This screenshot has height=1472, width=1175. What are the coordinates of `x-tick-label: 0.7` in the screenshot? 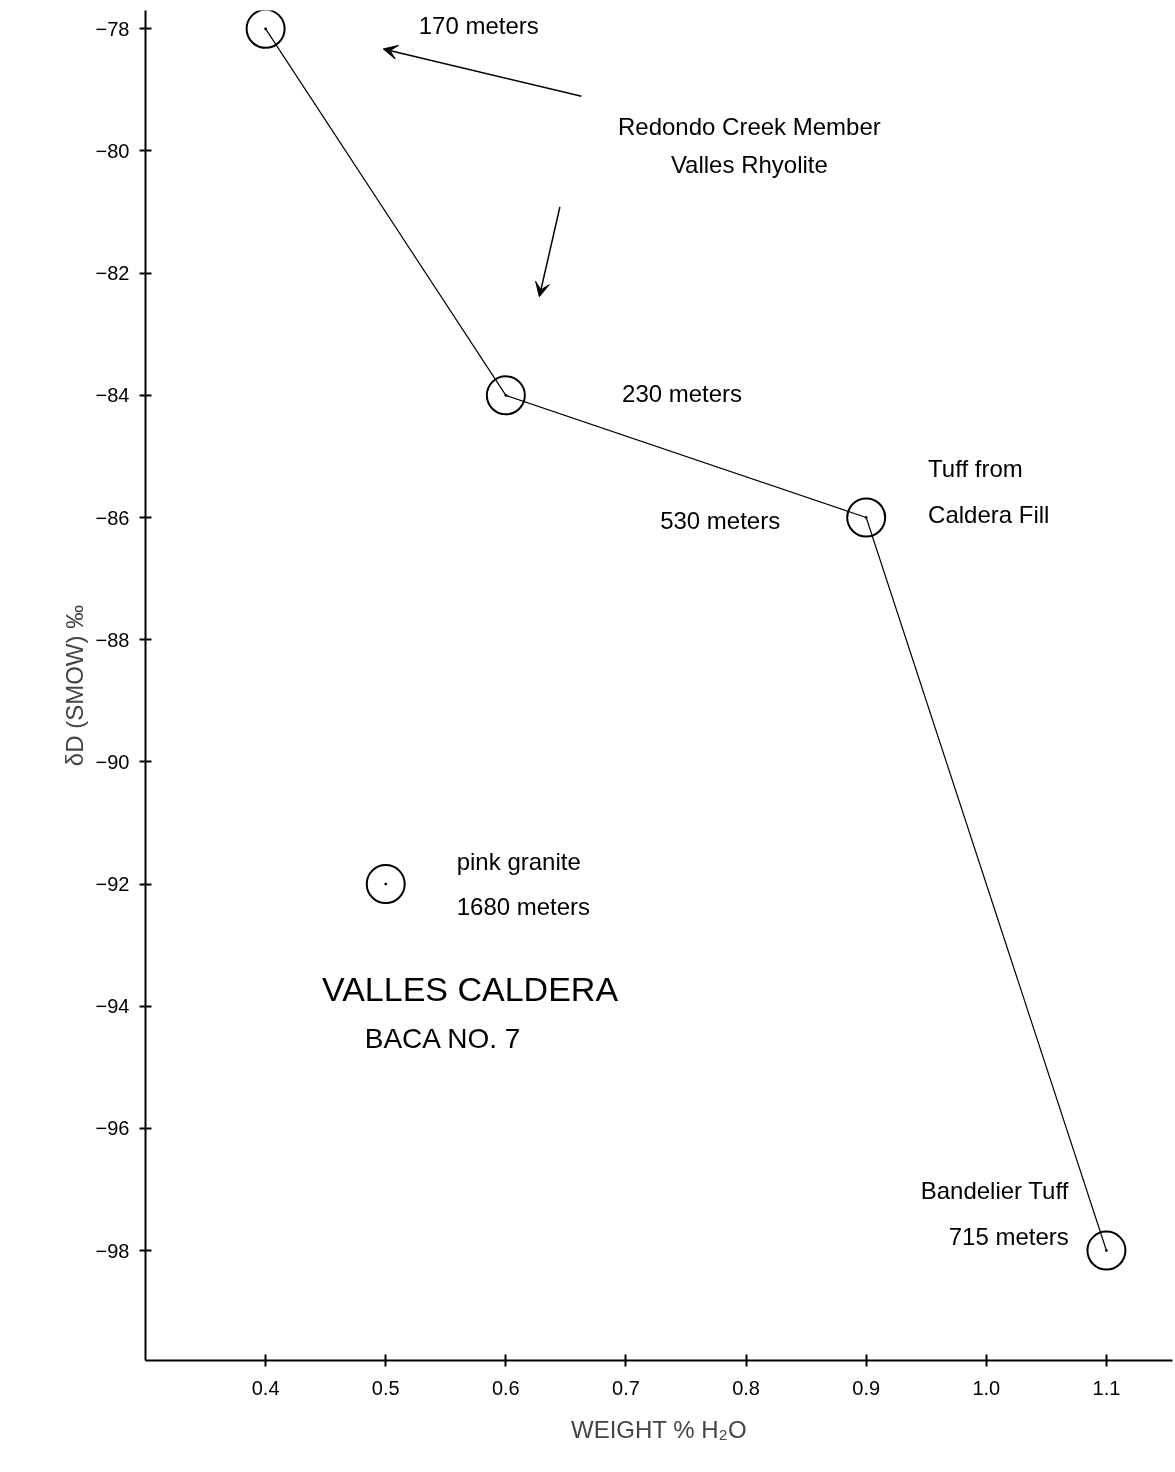 It's located at (626, 1387).